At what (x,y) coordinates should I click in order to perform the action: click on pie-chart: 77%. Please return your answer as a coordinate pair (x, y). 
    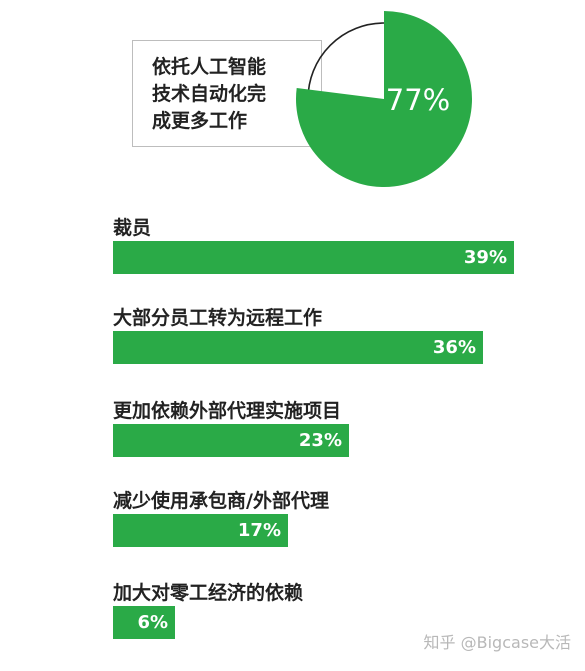
    Looking at the image, I should click on (384, 99).